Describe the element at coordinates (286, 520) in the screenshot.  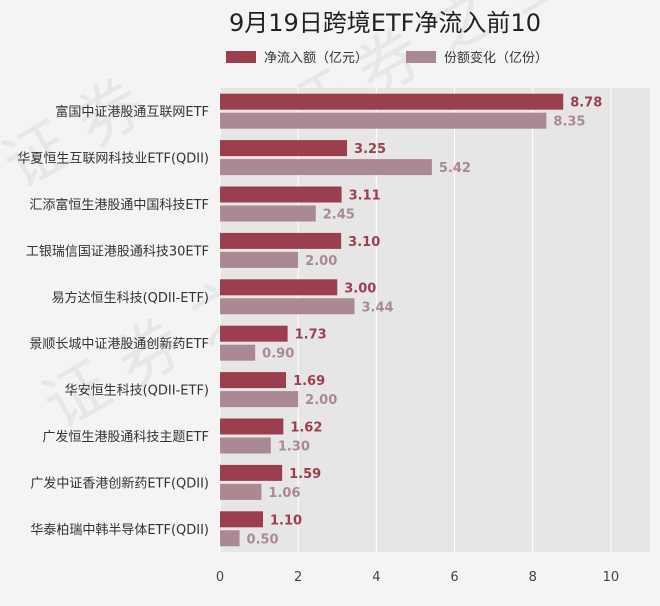
I see `value-label-inflow: 1.10` at that location.